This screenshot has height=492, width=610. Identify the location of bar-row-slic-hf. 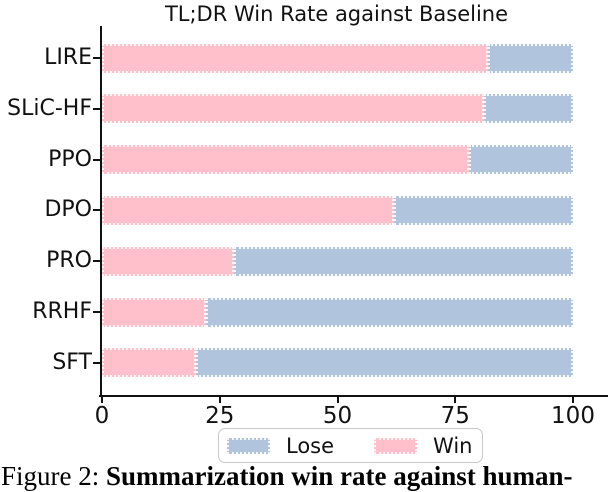
(337, 109).